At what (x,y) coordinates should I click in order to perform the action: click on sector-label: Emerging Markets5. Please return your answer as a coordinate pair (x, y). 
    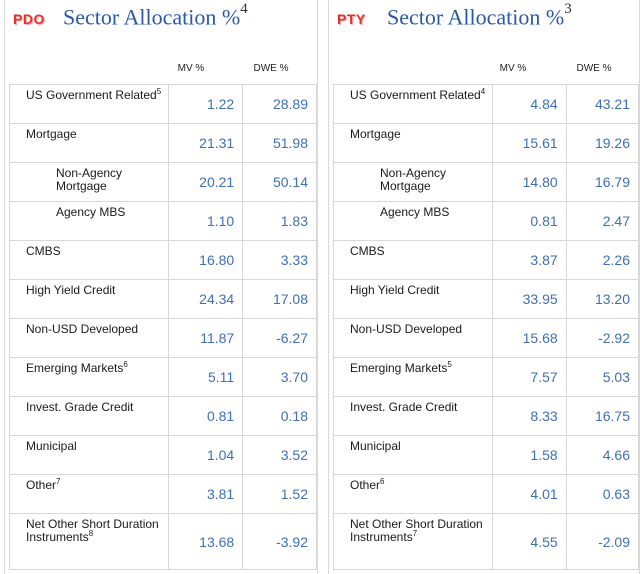
    Looking at the image, I should click on (413, 377).